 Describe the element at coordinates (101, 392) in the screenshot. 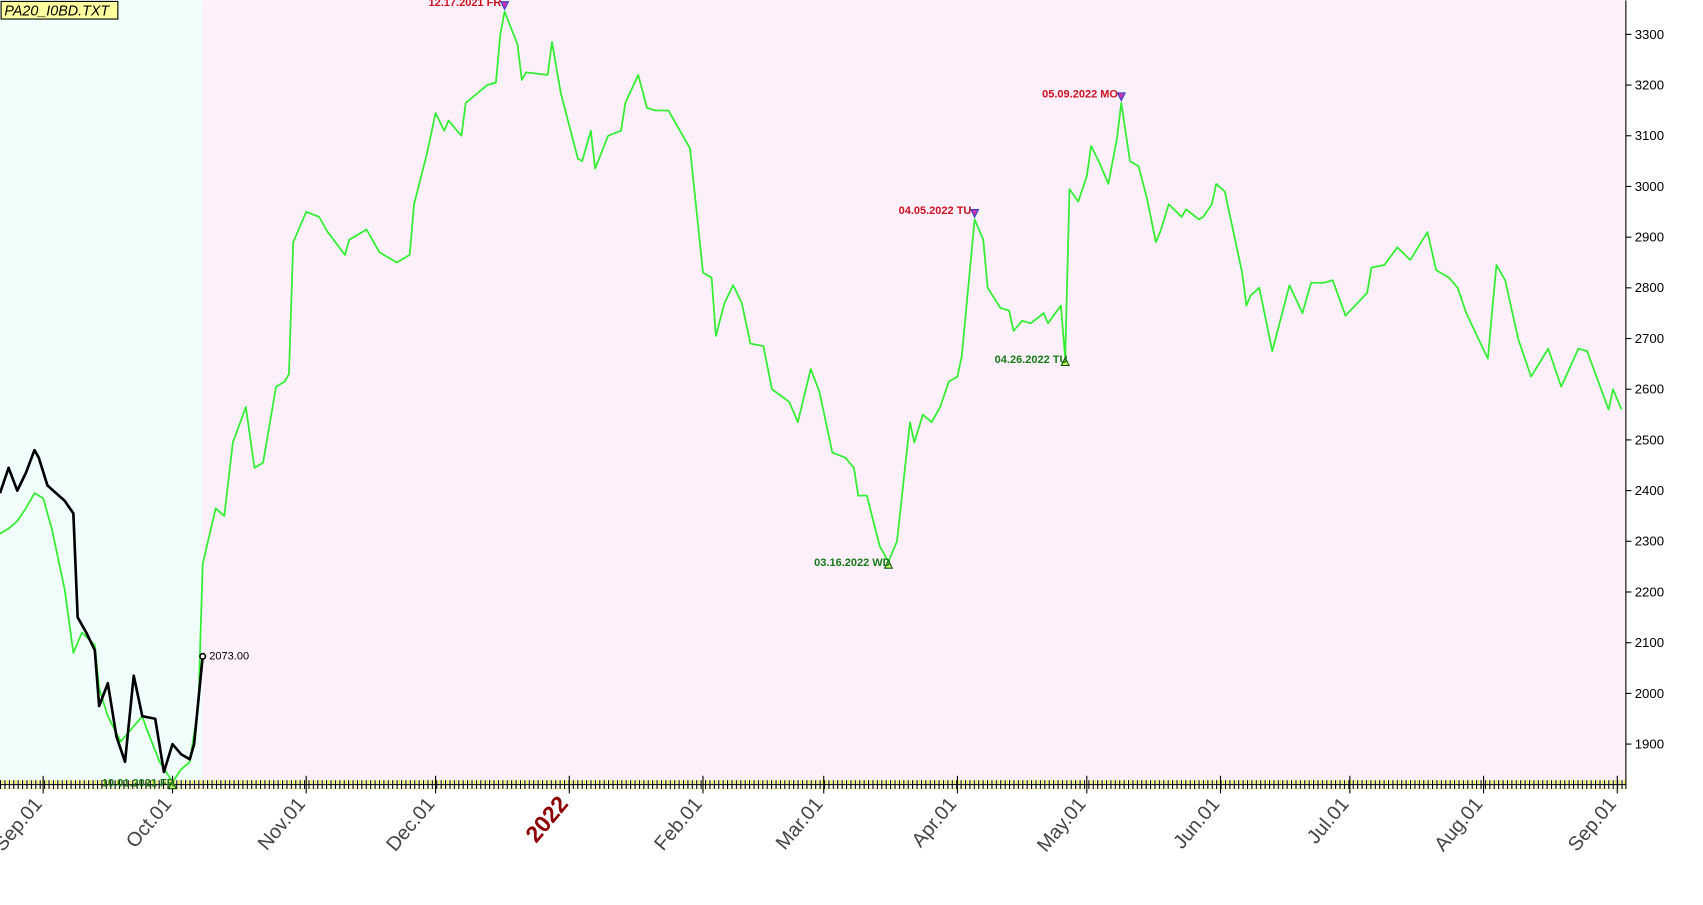

I see `background-region` at that location.